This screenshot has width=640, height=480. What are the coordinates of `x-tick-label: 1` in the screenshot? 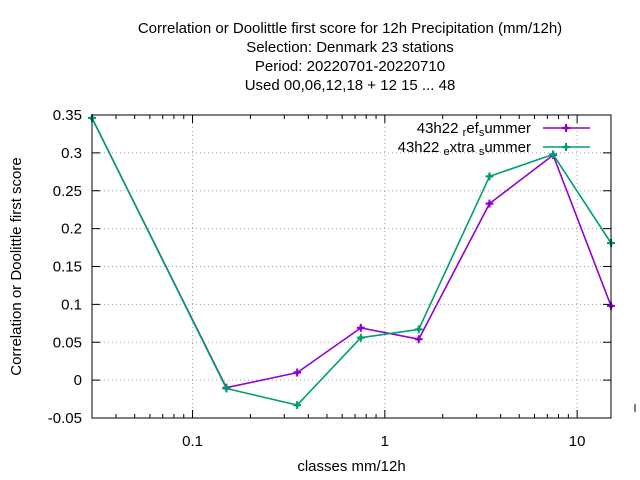 It's located at (385, 441).